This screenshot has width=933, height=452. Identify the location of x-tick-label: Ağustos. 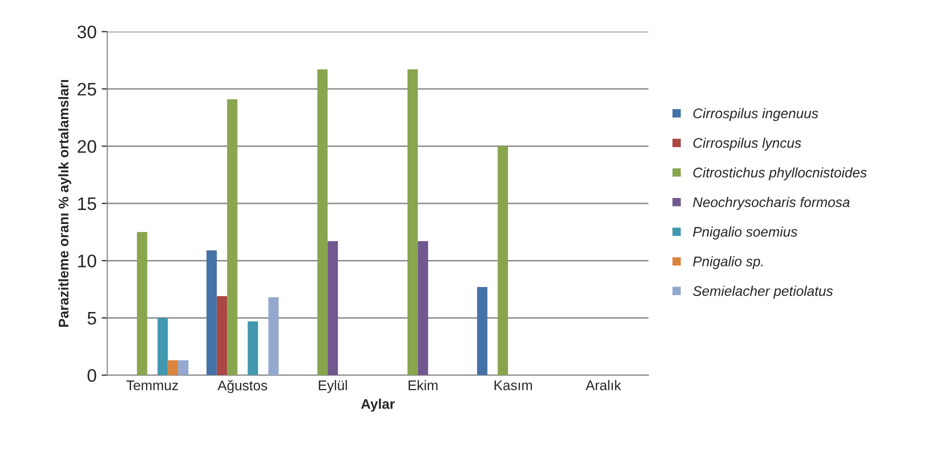
(243, 387).